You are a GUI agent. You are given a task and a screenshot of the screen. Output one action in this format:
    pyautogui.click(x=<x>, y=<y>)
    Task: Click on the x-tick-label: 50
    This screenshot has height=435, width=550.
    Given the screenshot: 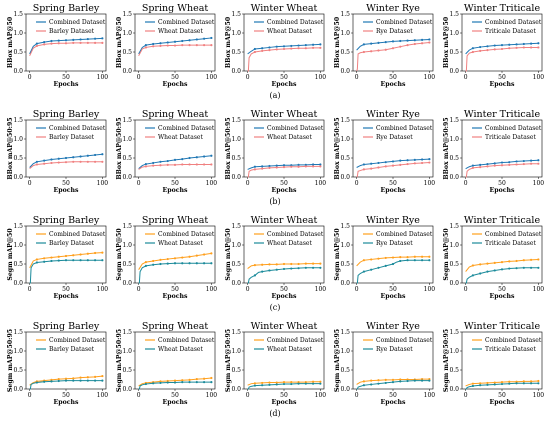 What is the action you would take?
    pyautogui.click(x=502, y=183)
    